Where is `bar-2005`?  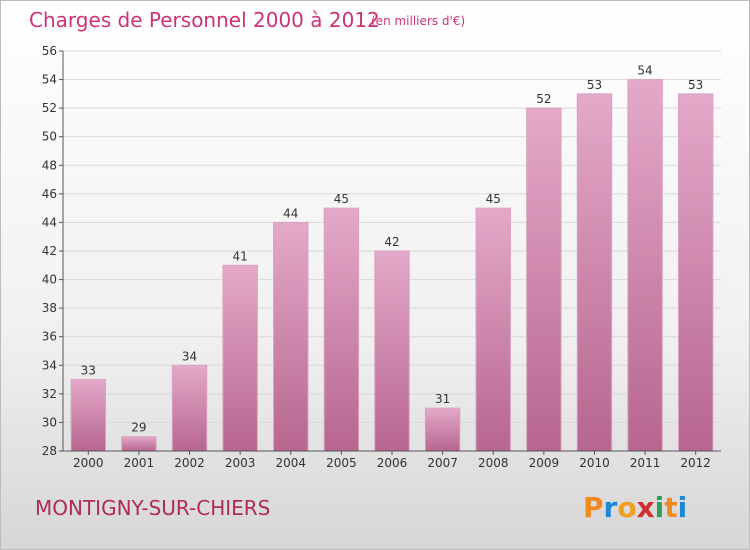
bar-2005 is located at coordinates (341, 329).